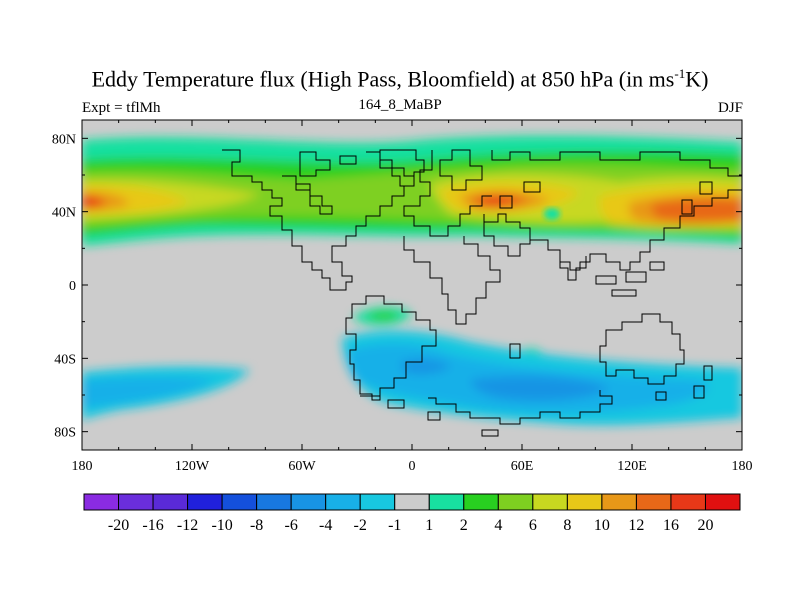  Describe the element at coordinates (705, 525) in the screenshot. I see `colorbar-label: 20` at that location.